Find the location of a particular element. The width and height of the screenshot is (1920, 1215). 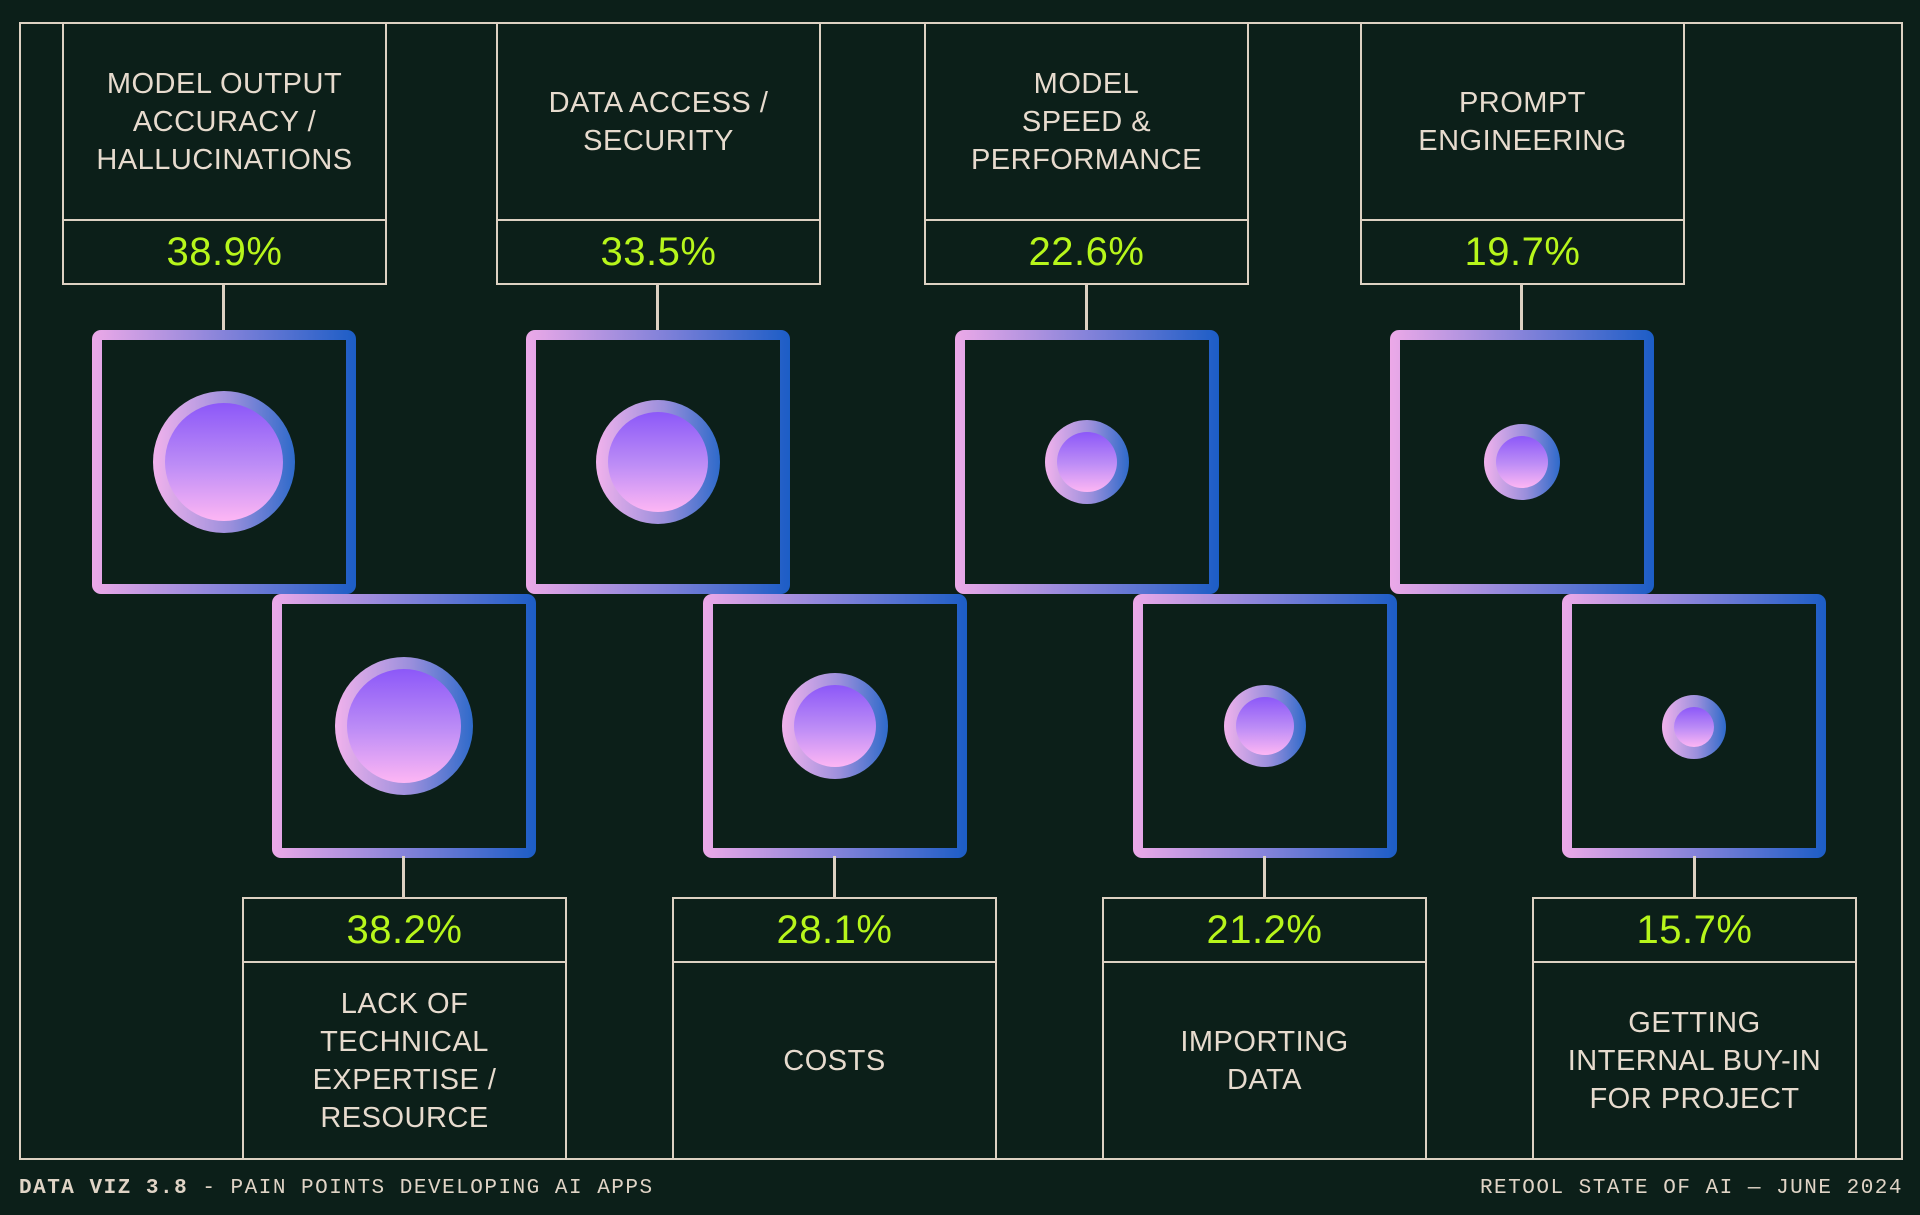

percentage-value: 28.1% is located at coordinates (834, 931).